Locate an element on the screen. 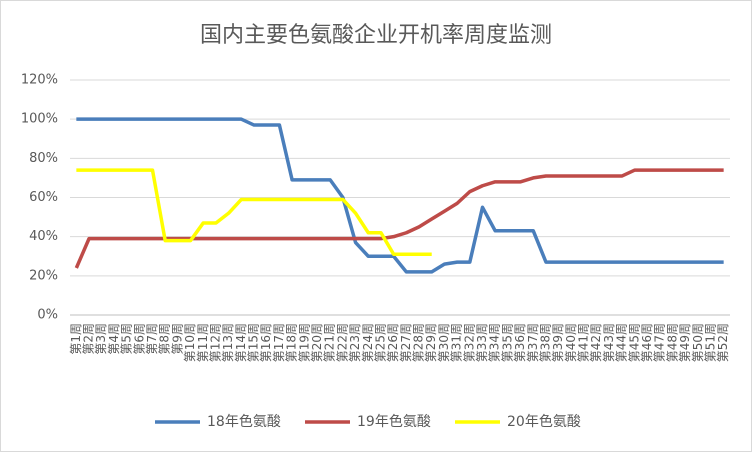 The image size is (752, 452). x-tick-label: 第32周 is located at coordinates (469, 342).